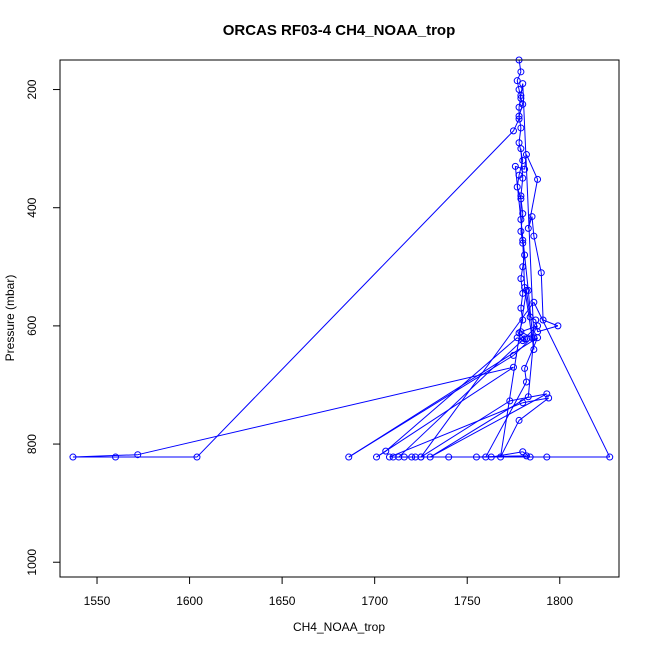 Image resolution: width=650 pixels, height=650 pixels. What do you see at coordinates (559, 601) in the screenshot?
I see `x-tick-label: 1800` at bounding box center [559, 601].